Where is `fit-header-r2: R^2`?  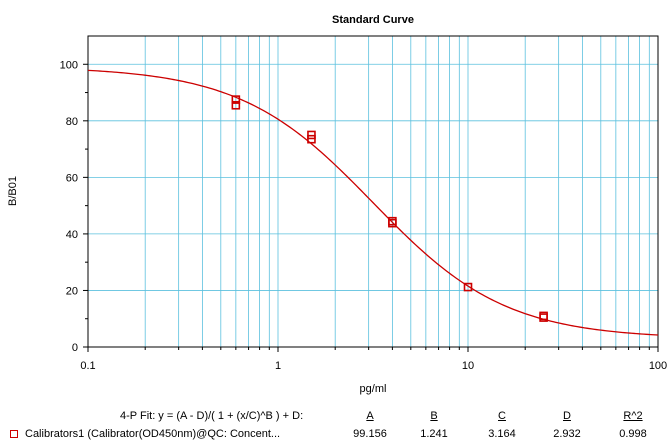 fit-header-r2: R^2 is located at coordinates (633, 416).